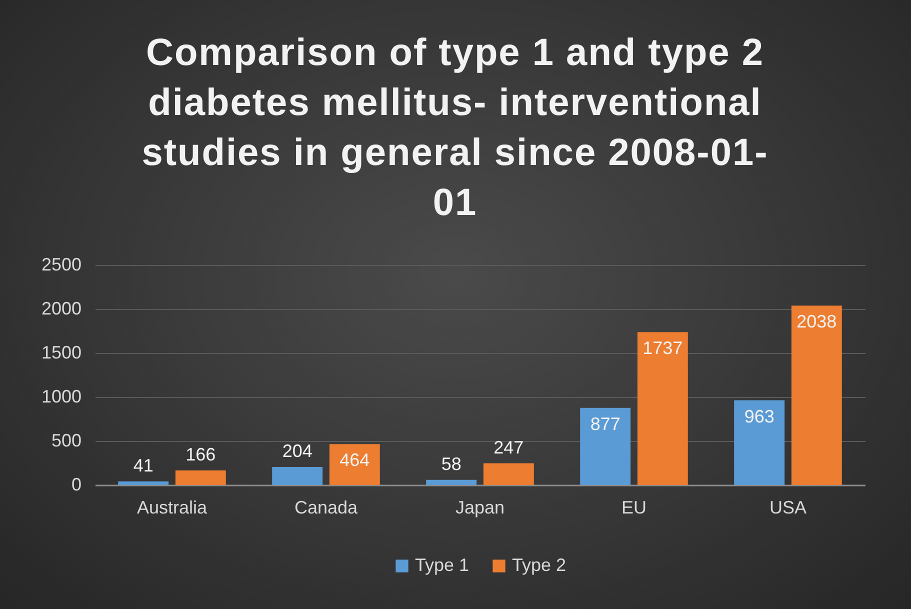  What do you see at coordinates (143, 465) in the screenshot?
I see `data-label: 41` at bounding box center [143, 465].